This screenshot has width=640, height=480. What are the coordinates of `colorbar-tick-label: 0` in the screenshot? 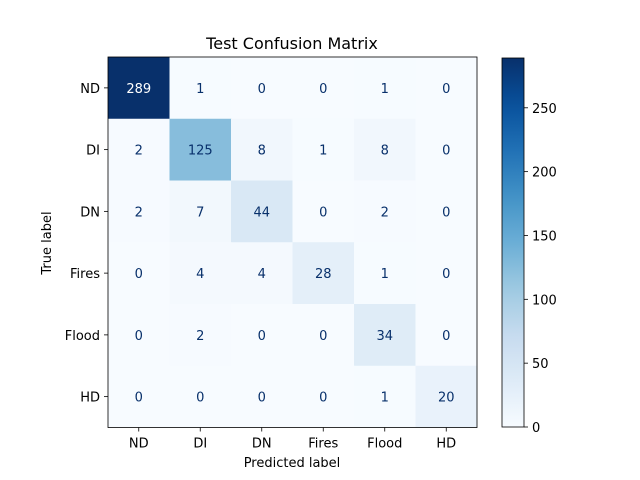 It's located at (536, 428).